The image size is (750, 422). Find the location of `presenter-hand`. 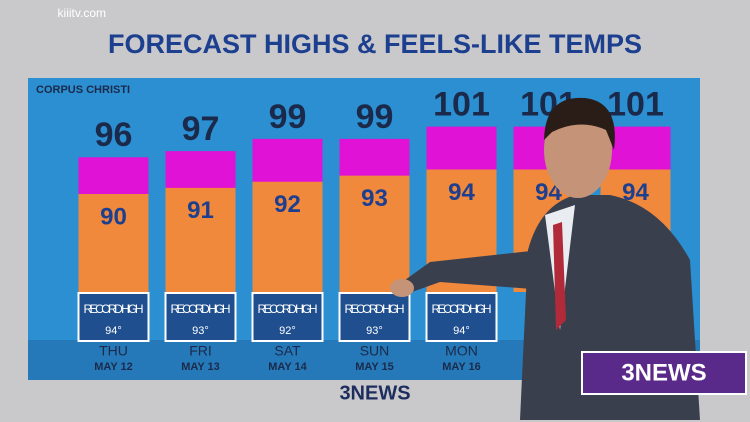

presenter-hand is located at coordinates (402, 288).